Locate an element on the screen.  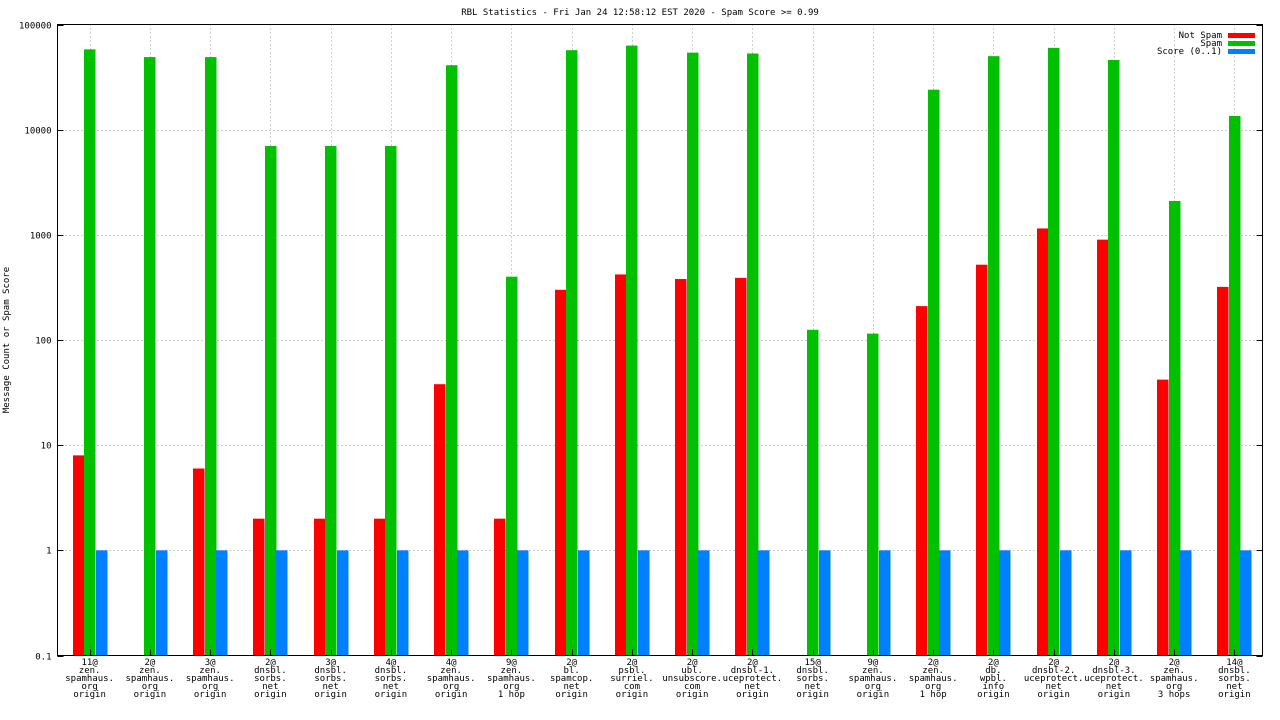
y-tick-label: 0.1 is located at coordinates (43, 658).